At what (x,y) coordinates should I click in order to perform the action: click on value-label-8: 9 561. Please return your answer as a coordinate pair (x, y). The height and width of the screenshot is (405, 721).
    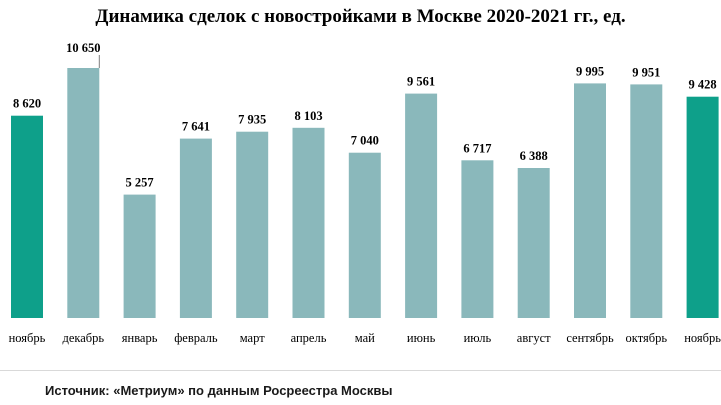
    Looking at the image, I should click on (421, 82).